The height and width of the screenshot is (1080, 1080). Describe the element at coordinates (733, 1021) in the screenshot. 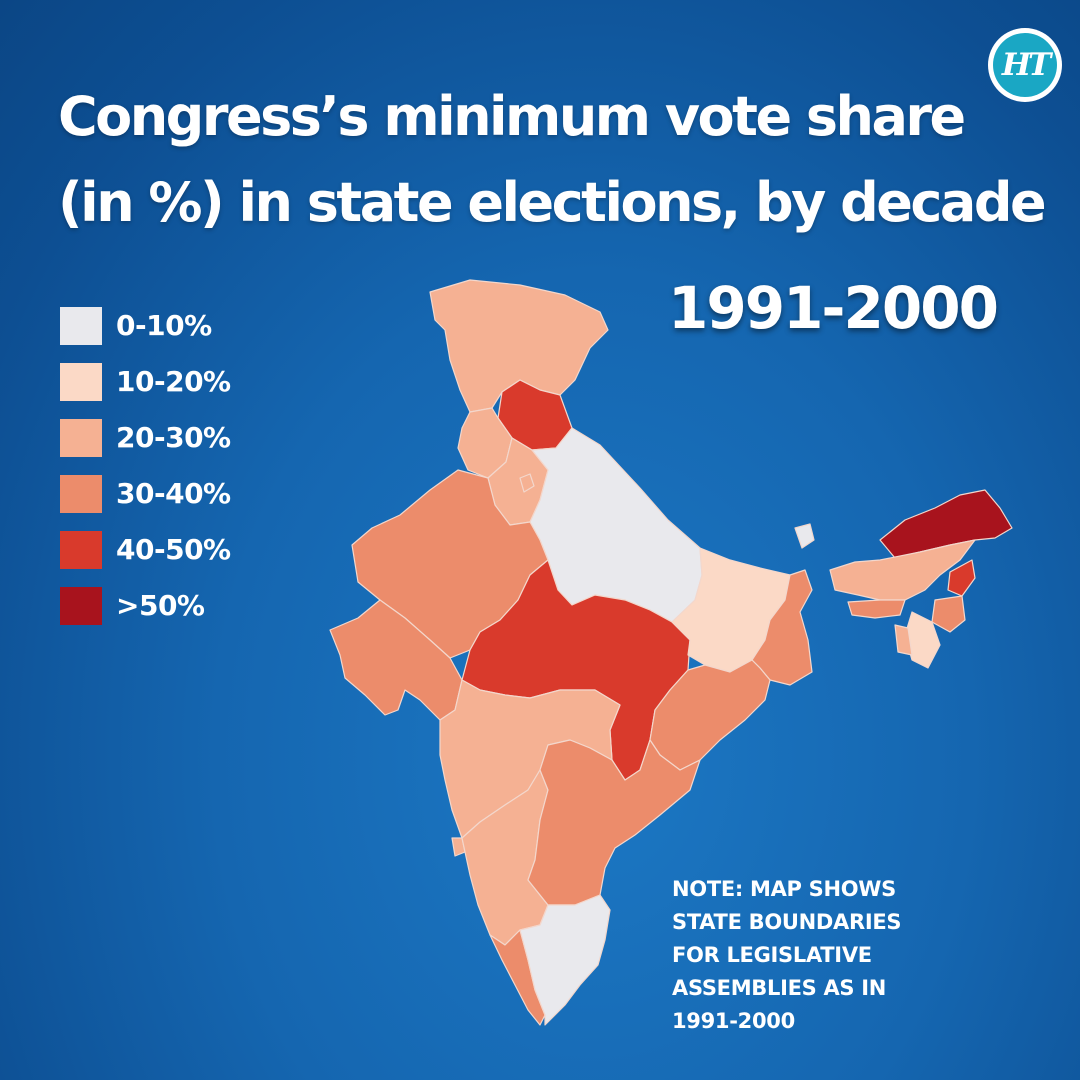

I see `note-line: 1991-2000` at that location.